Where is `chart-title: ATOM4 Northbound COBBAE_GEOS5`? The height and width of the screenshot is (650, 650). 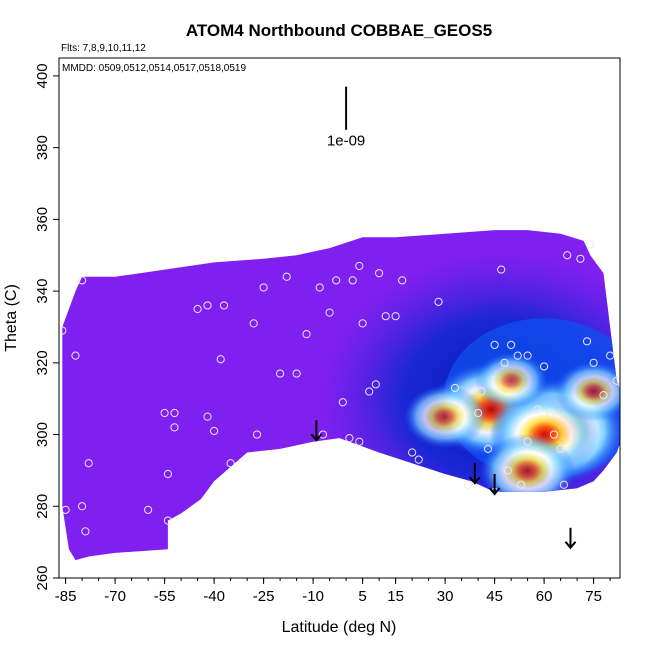
chart-title: ATOM4 Northbound COBBAE_GEOS5 is located at coordinates (339, 30).